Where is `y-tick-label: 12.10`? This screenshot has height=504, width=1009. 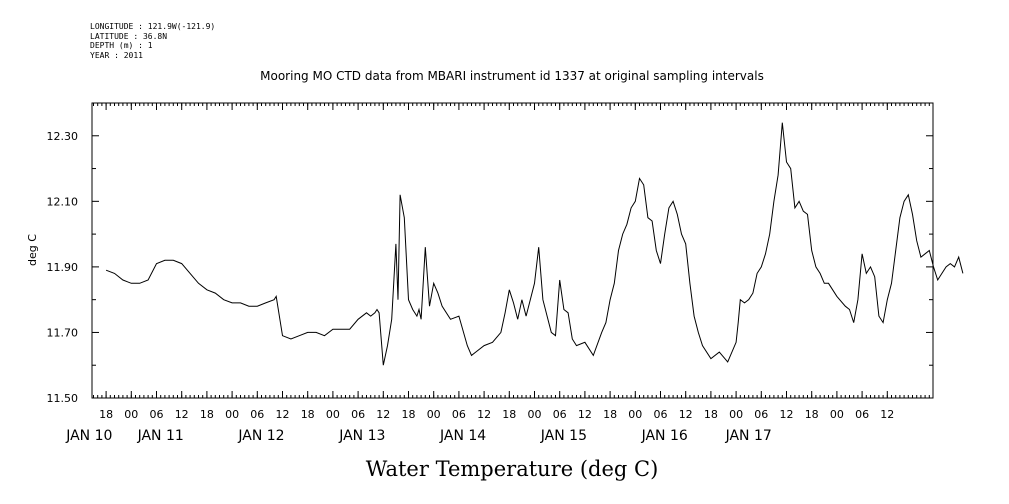
y-tick-label: 12.10 is located at coordinates (63, 201).